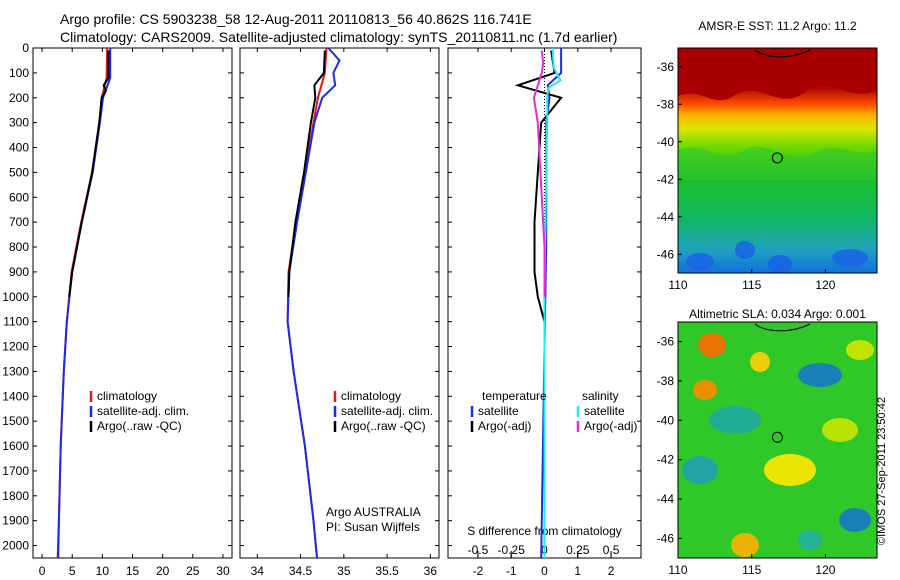 The image size is (900, 580). Describe the element at coordinates (383, 426) in the screenshot. I see `legend-label: Argo(..raw -QC)` at that location.